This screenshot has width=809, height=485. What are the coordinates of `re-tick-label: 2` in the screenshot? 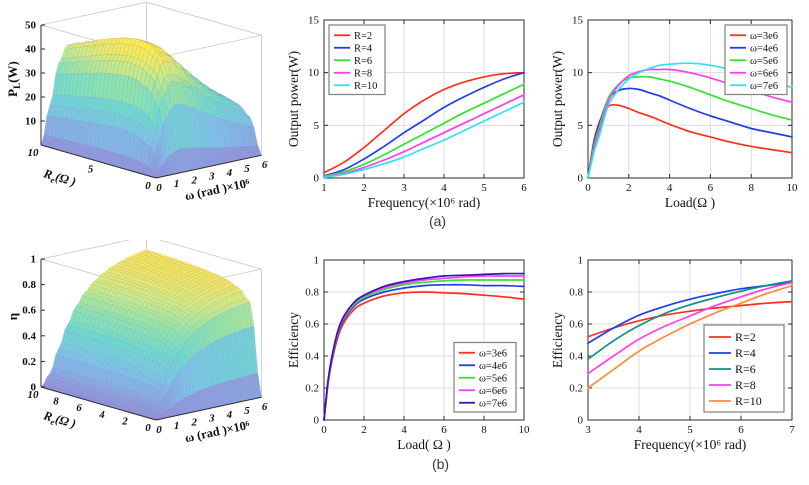 It's located at (124, 421).